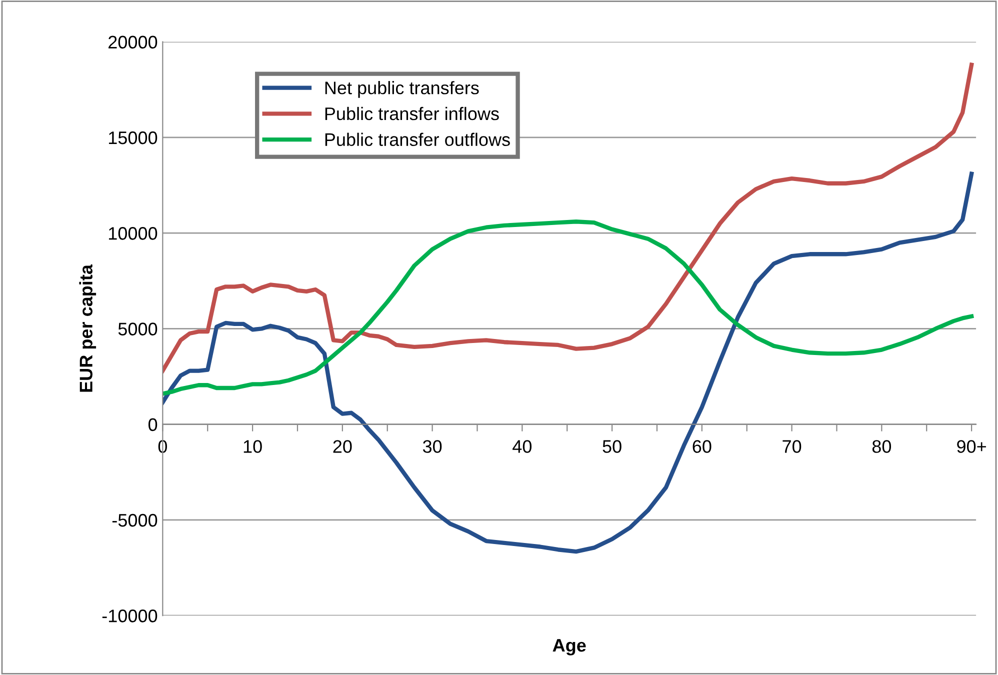  Describe the element at coordinates (342, 446) in the screenshot. I see `x-tick-label: 20` at that location.